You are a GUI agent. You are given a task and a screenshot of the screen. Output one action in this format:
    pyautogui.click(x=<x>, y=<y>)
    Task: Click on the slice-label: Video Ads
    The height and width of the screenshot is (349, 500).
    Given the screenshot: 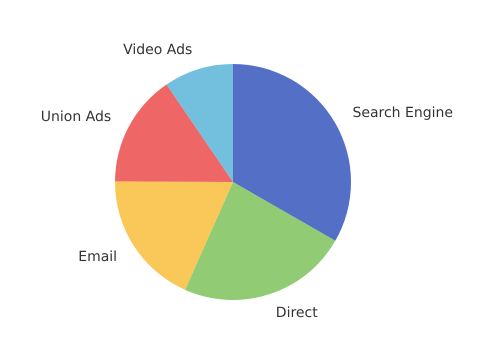 What is the action you would take?
    pyautogui.click(x=157, y=50)
    